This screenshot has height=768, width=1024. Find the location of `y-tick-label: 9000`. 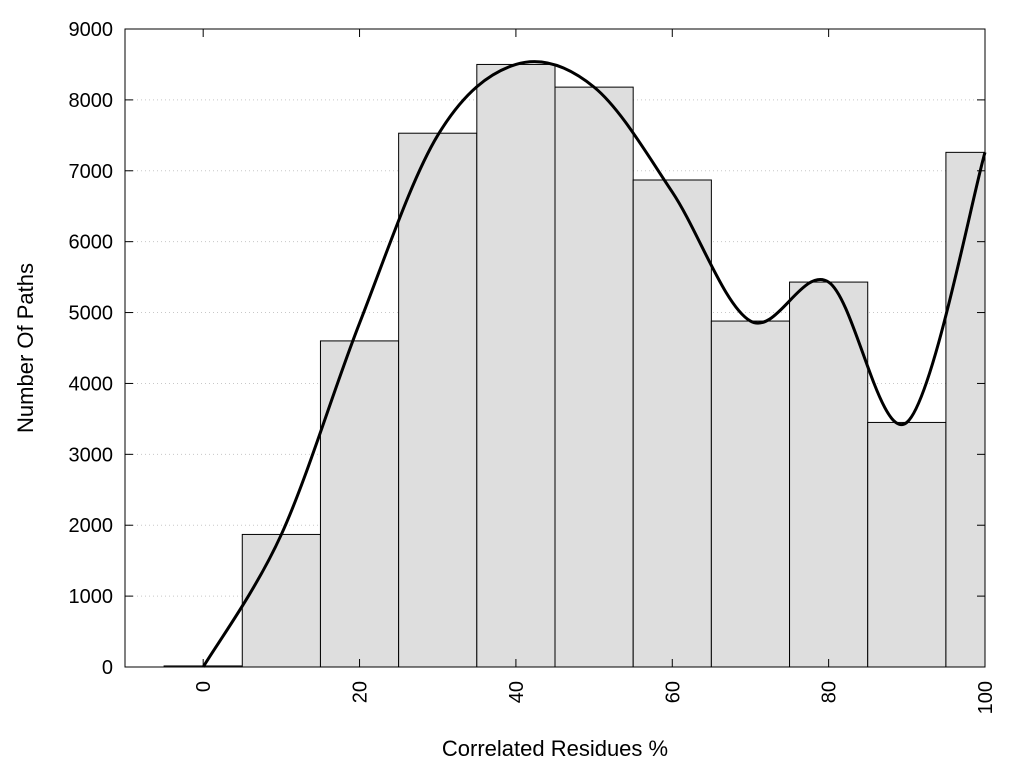

y-tick-label: 9000 is located at coordinates (91, 30).